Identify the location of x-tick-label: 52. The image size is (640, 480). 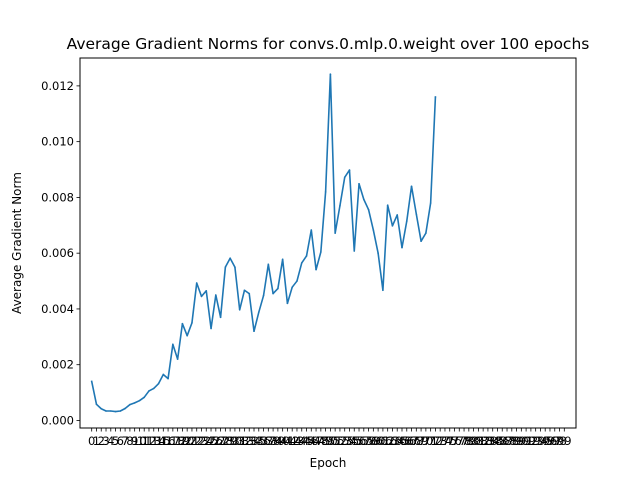
(340, 441).